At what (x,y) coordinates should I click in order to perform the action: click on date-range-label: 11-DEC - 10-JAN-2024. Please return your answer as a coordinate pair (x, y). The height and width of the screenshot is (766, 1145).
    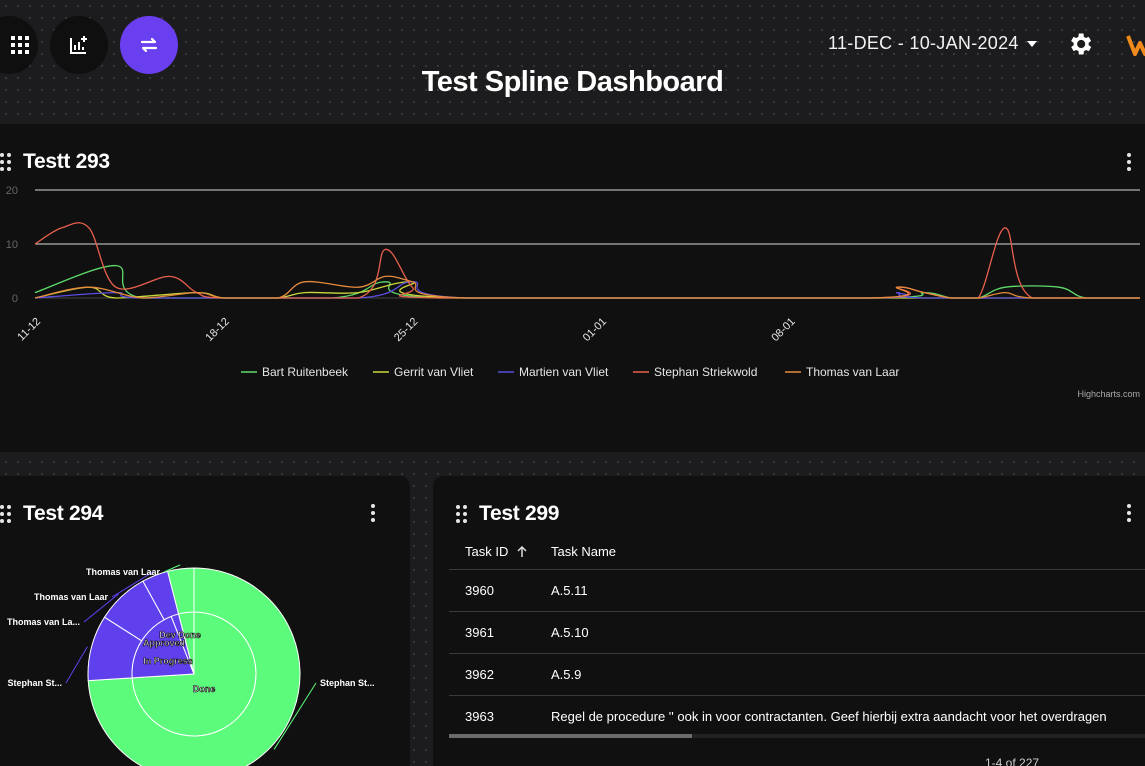
    Looking at the image, I should click on (923, 43).